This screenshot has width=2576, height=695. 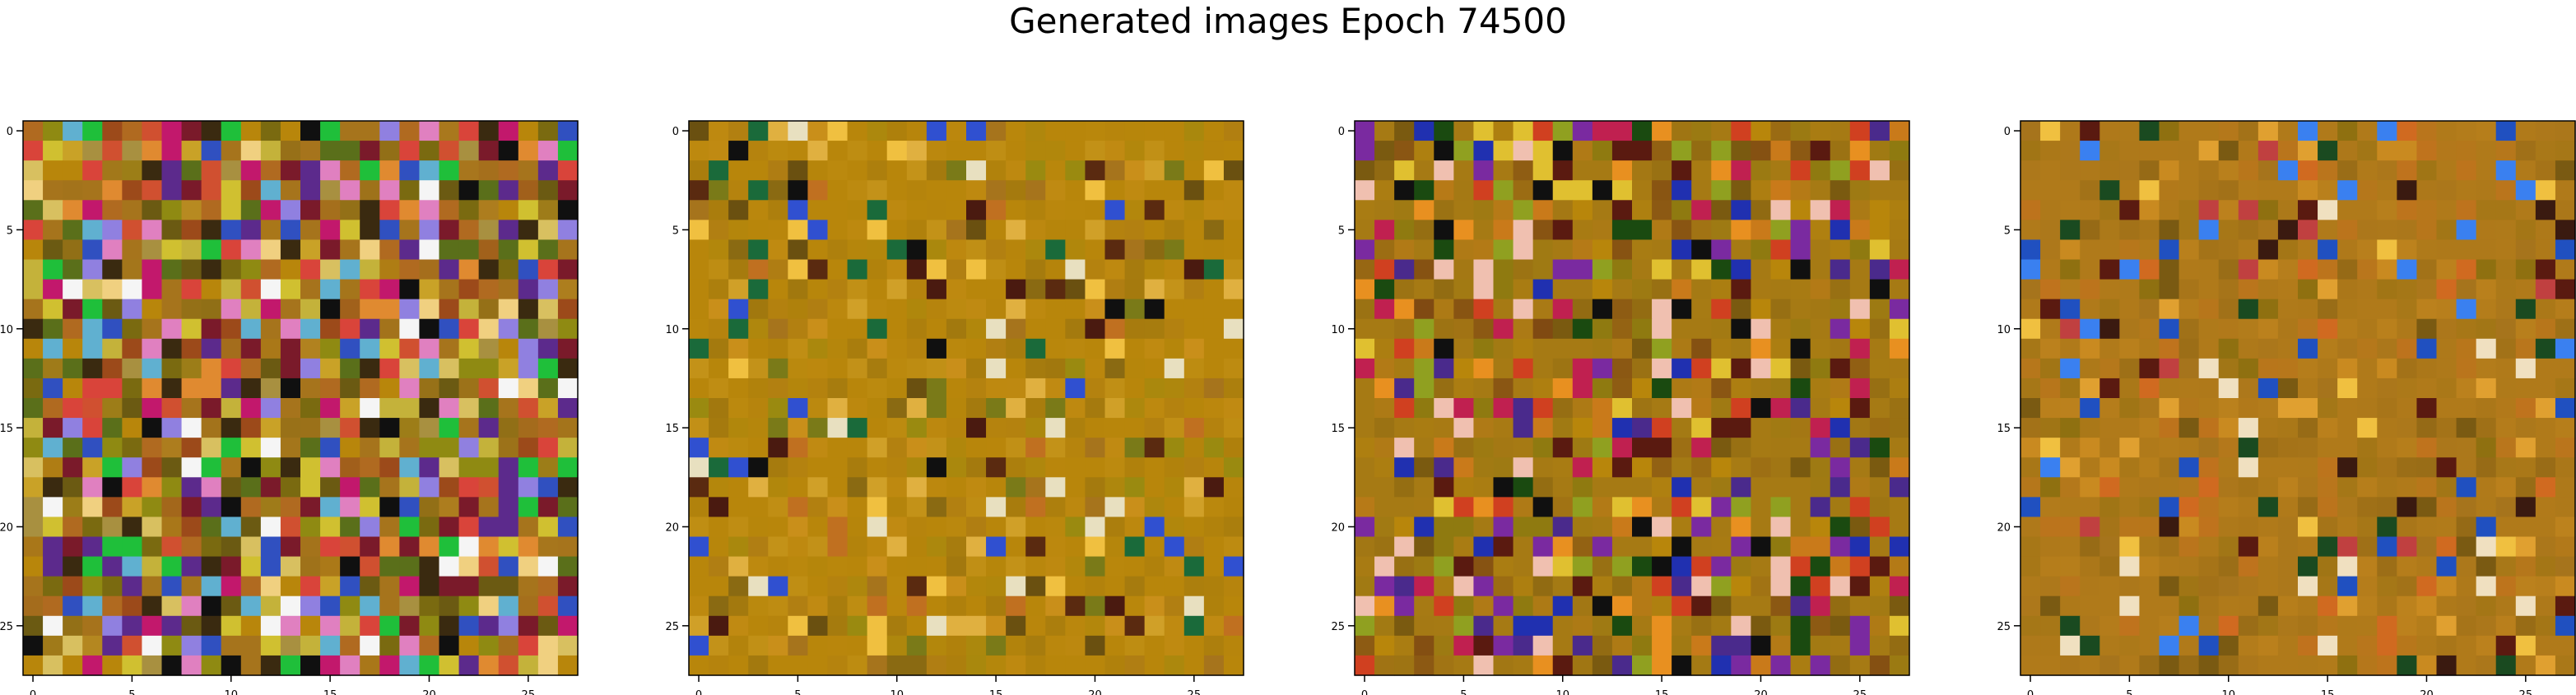 What do you see at coordinates (10, 132) in the screenshot?
I see `y-tick-label: 0` at bounding box center [10, 132].